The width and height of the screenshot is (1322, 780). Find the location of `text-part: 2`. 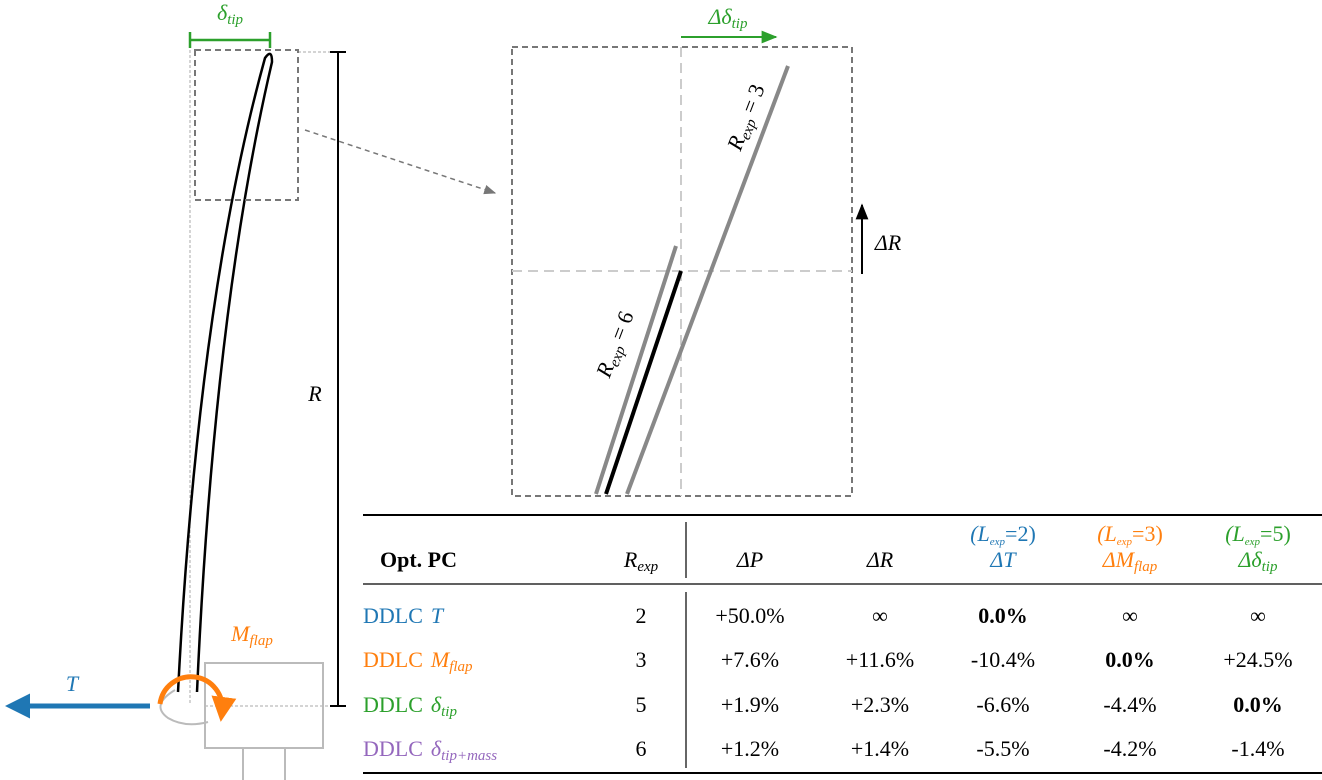

text-part: 2 is located at coordinates (641, 615).